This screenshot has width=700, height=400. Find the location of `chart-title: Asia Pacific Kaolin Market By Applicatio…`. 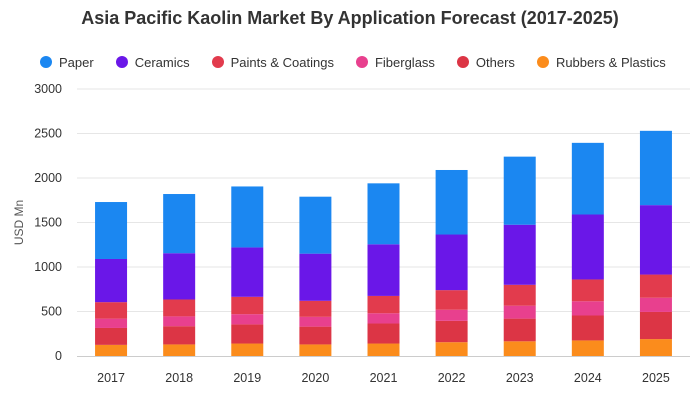

chart-title: Asia Pacific Kaolin Market By Applicatio… is located at coordinates (350, 18).